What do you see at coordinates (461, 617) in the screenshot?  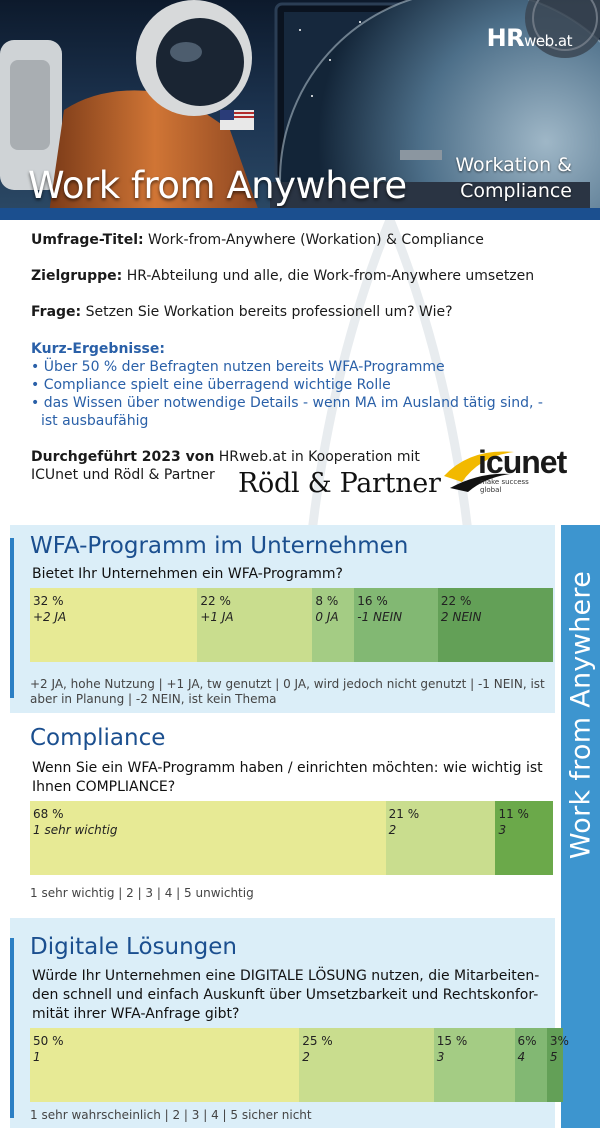 I see `bar-category-label: 2 NEIN` at bounding box center [461, 617].